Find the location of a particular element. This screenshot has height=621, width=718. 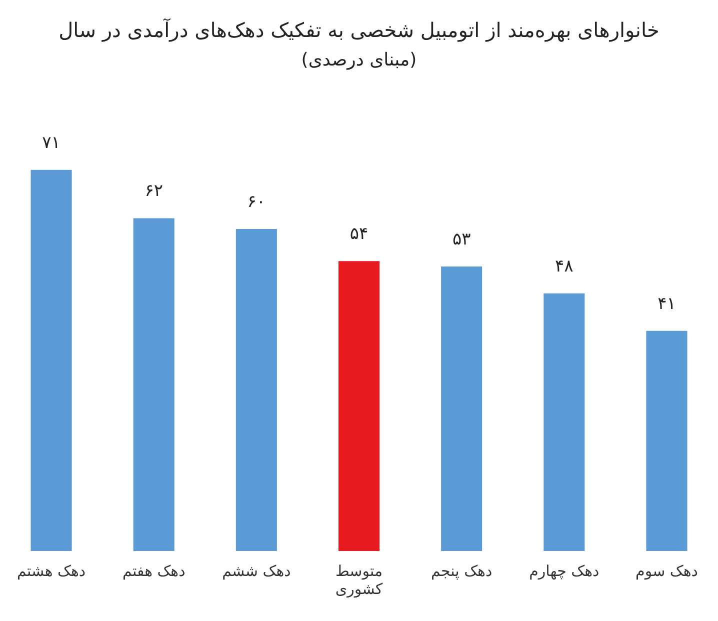

chart-subtitle: (مبنای درصدی) is located at coordinates (359, 59).